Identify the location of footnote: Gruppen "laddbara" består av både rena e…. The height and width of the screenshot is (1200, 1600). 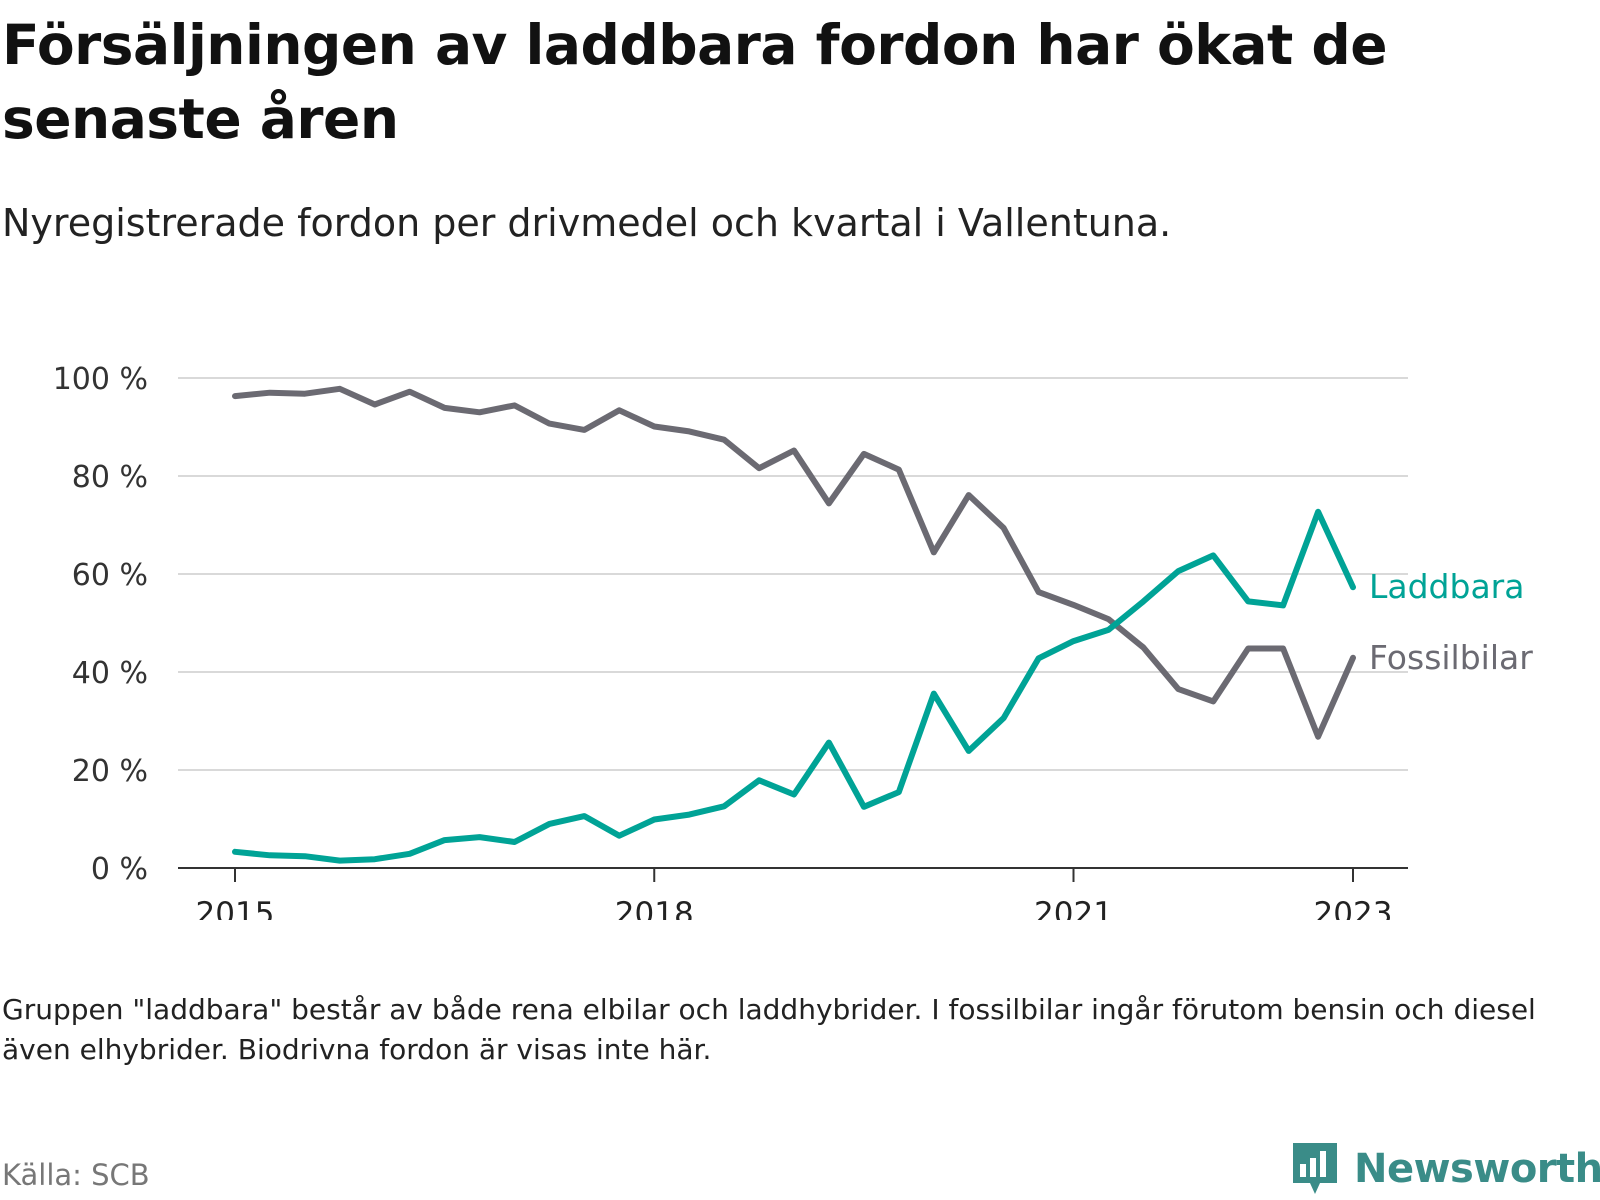
(769, 1029).